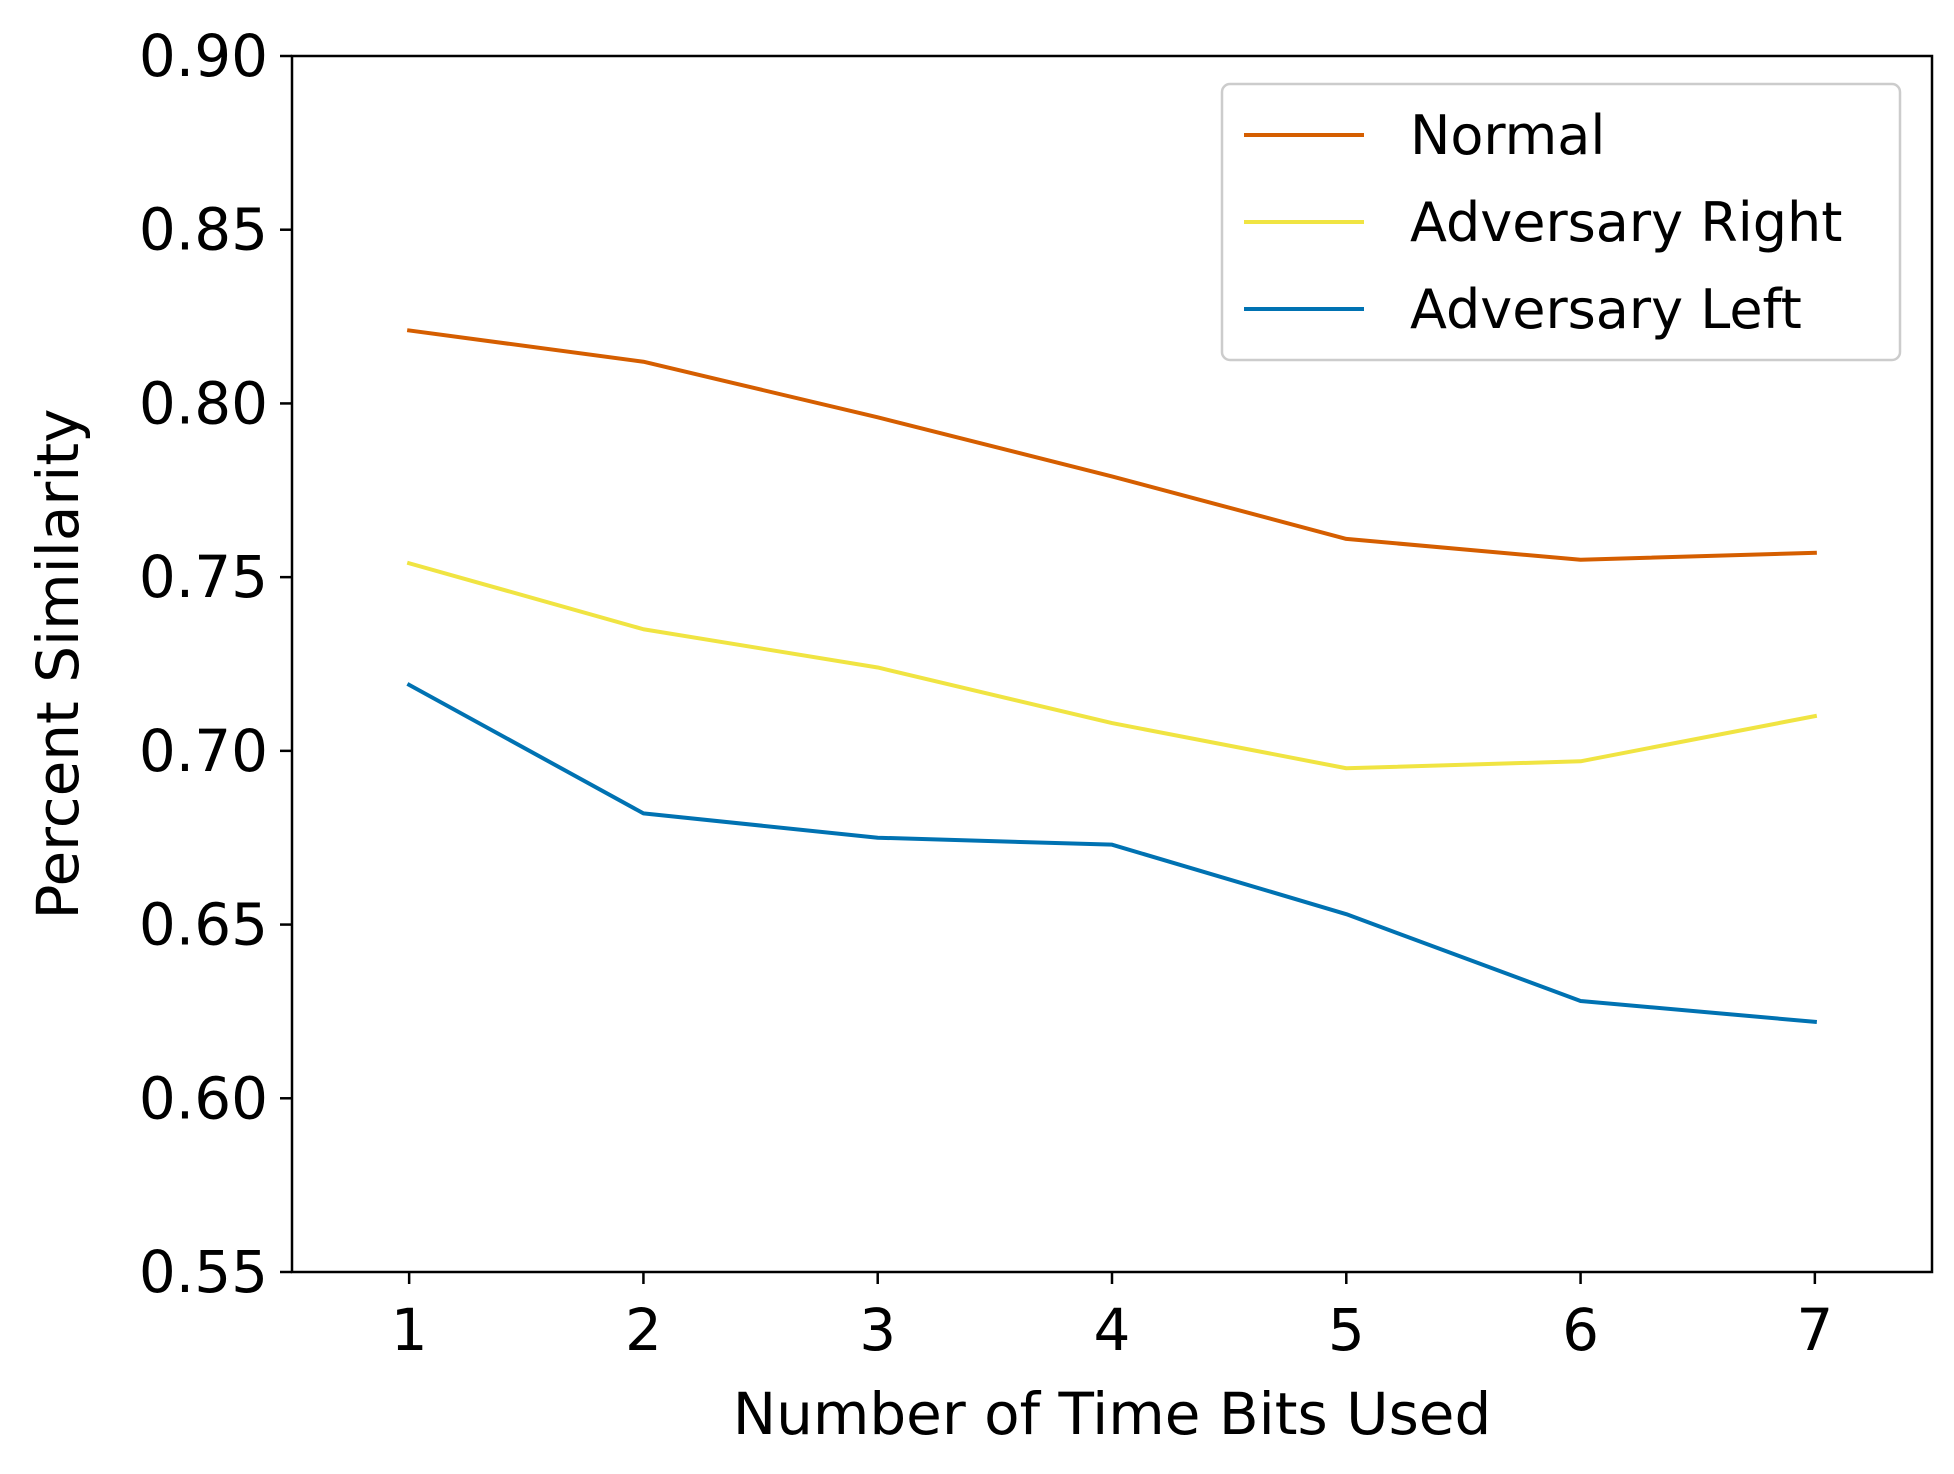  What do you see at coordinates (1626, 222) in the screenshot?
I see `legend-label: Adversary Right` at bounding box center [1626, 222].